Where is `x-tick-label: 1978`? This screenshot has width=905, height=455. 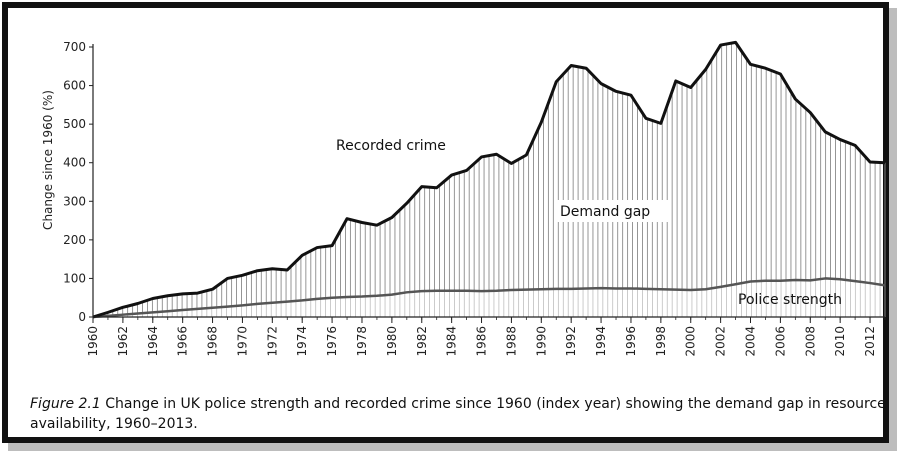
x-tick-label: 1978 is located at coordinates (362, 341).